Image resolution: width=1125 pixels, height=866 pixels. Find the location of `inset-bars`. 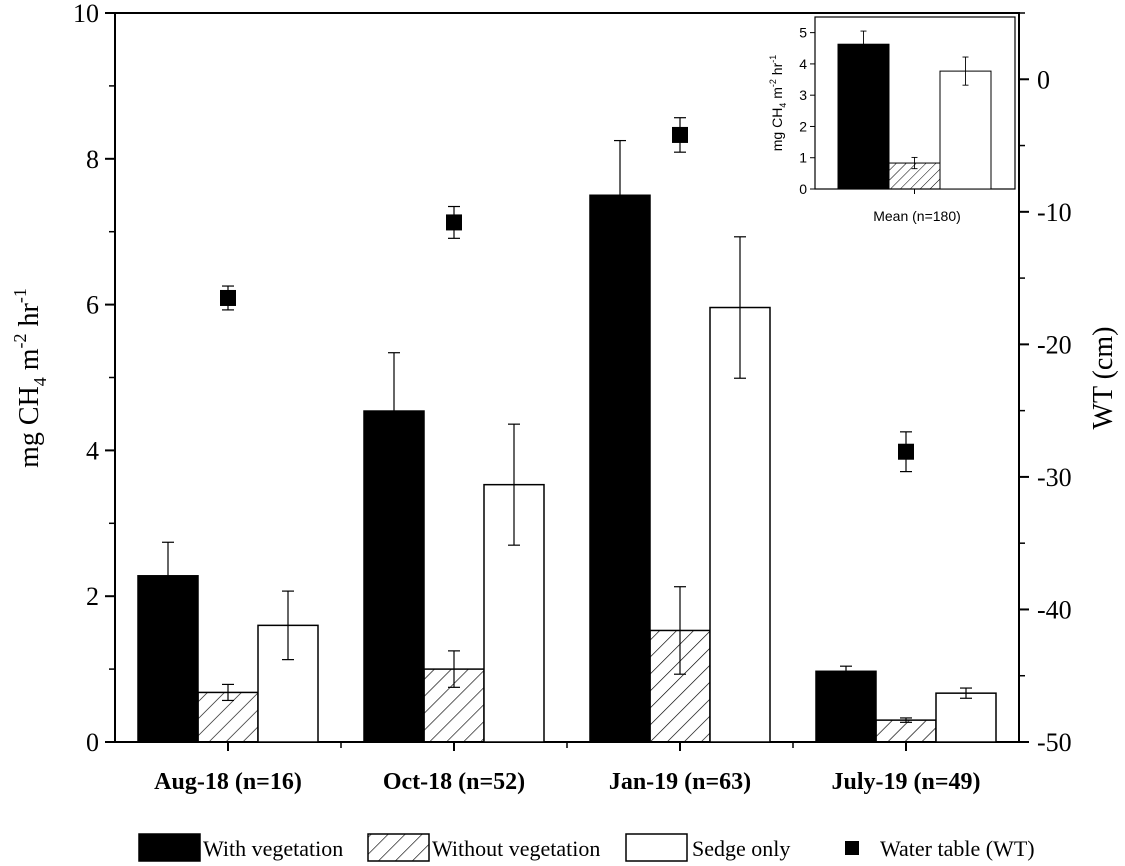

inset-bars is located at coordinates (914, 110).